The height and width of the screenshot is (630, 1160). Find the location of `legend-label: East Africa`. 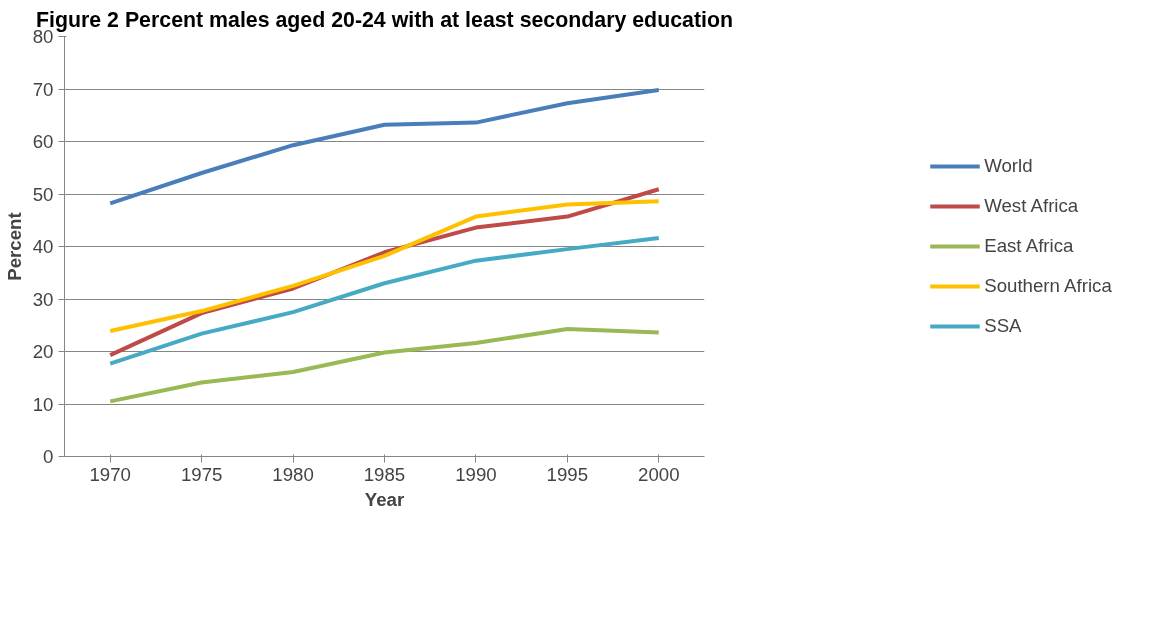

legend-label: East Africa is located at coordinates (1029, 246).